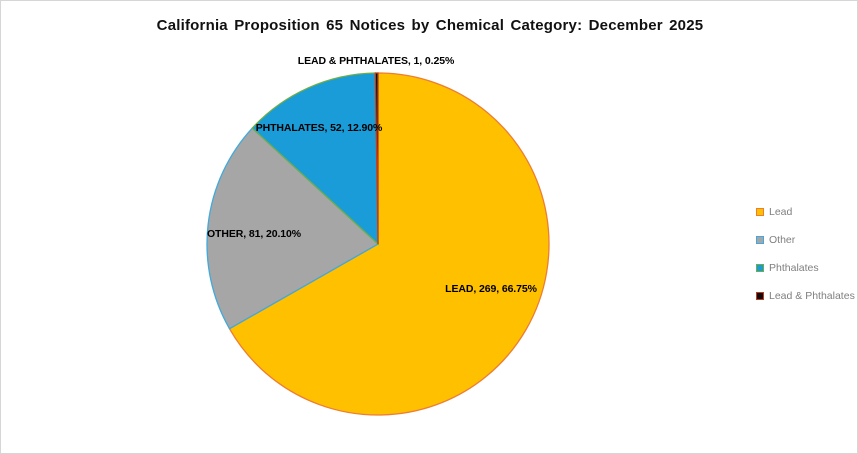 This screenshot has height=454, width=858. Describe the element at coordinates (315, 159) in the screenshot. I see `pie-slice-phthalates` at that location.